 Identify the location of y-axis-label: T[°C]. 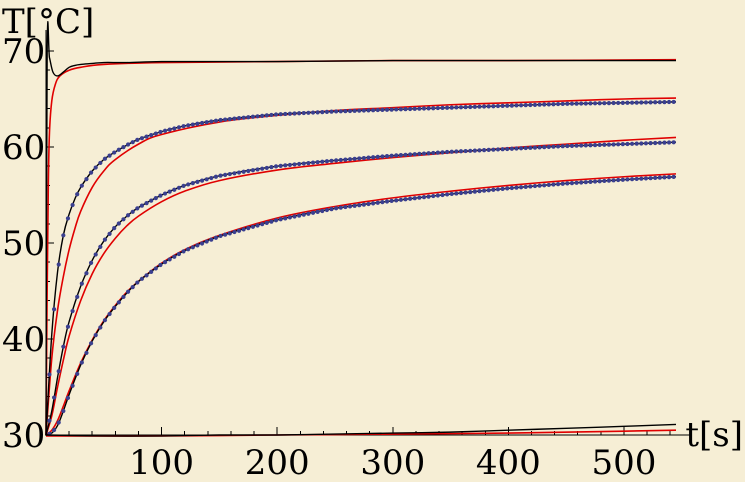
(48, 22).